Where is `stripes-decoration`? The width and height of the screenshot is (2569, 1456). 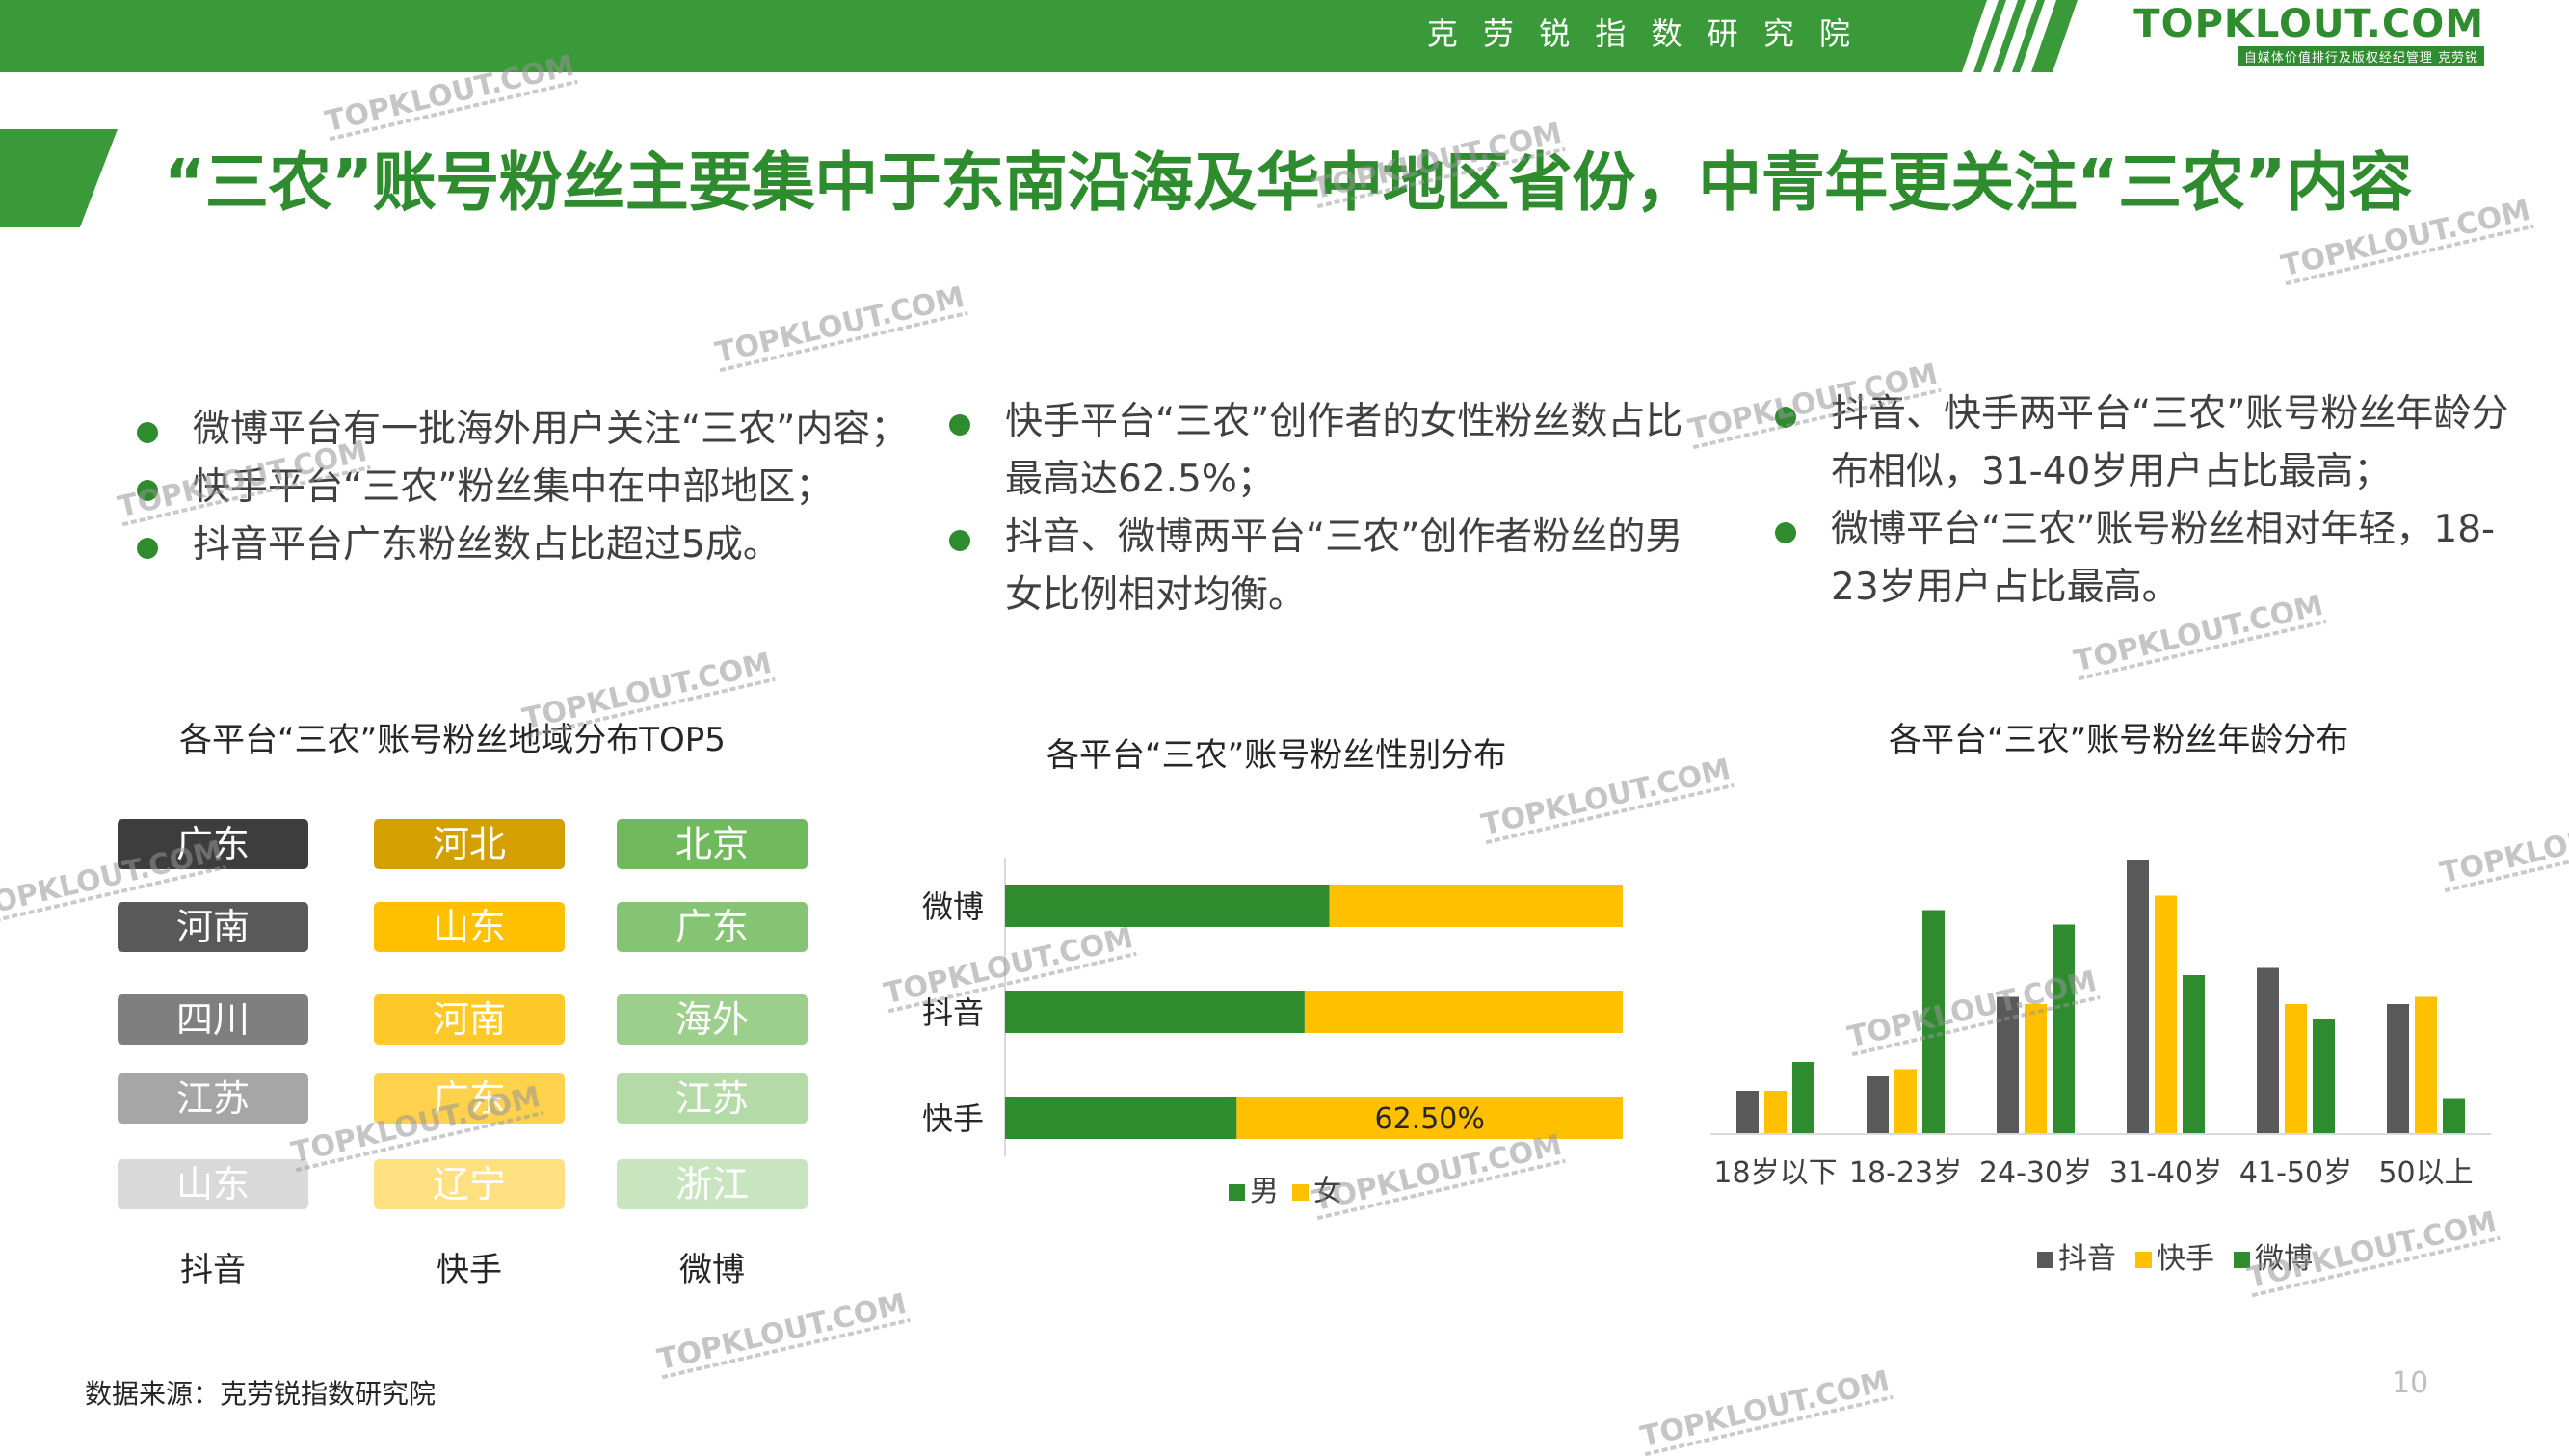
stripes-decoration is located at coordinates (2009, 36).